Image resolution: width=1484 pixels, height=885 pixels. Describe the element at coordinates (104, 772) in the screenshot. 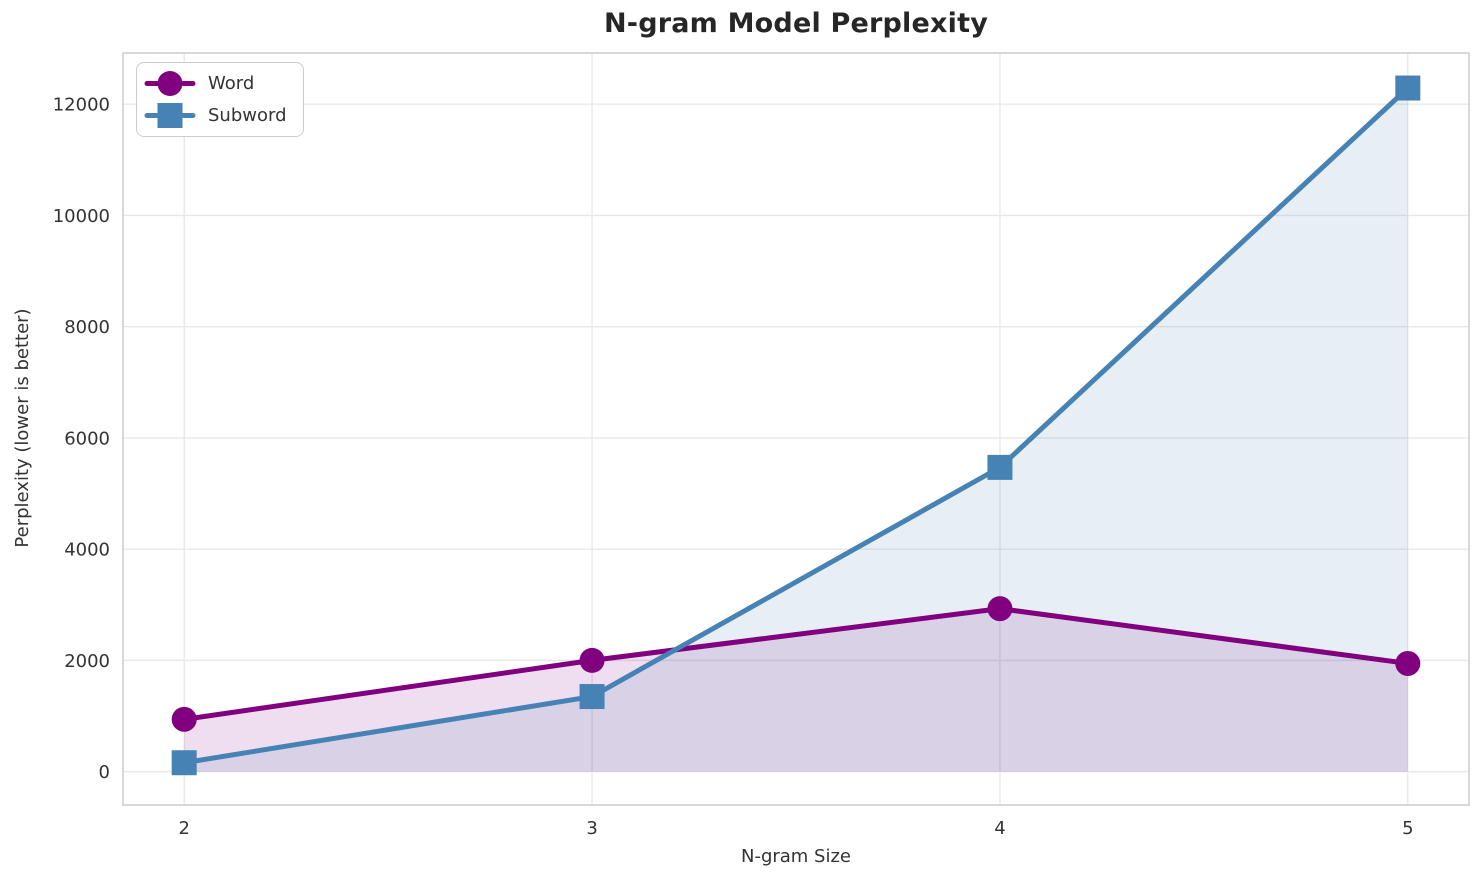

I see `y-tick-label: 0` at that location.